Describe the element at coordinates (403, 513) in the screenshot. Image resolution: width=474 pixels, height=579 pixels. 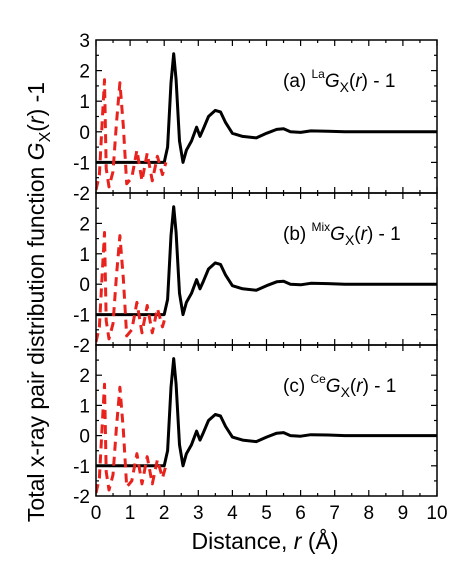
I see `x-tick-label: 9` at that location.